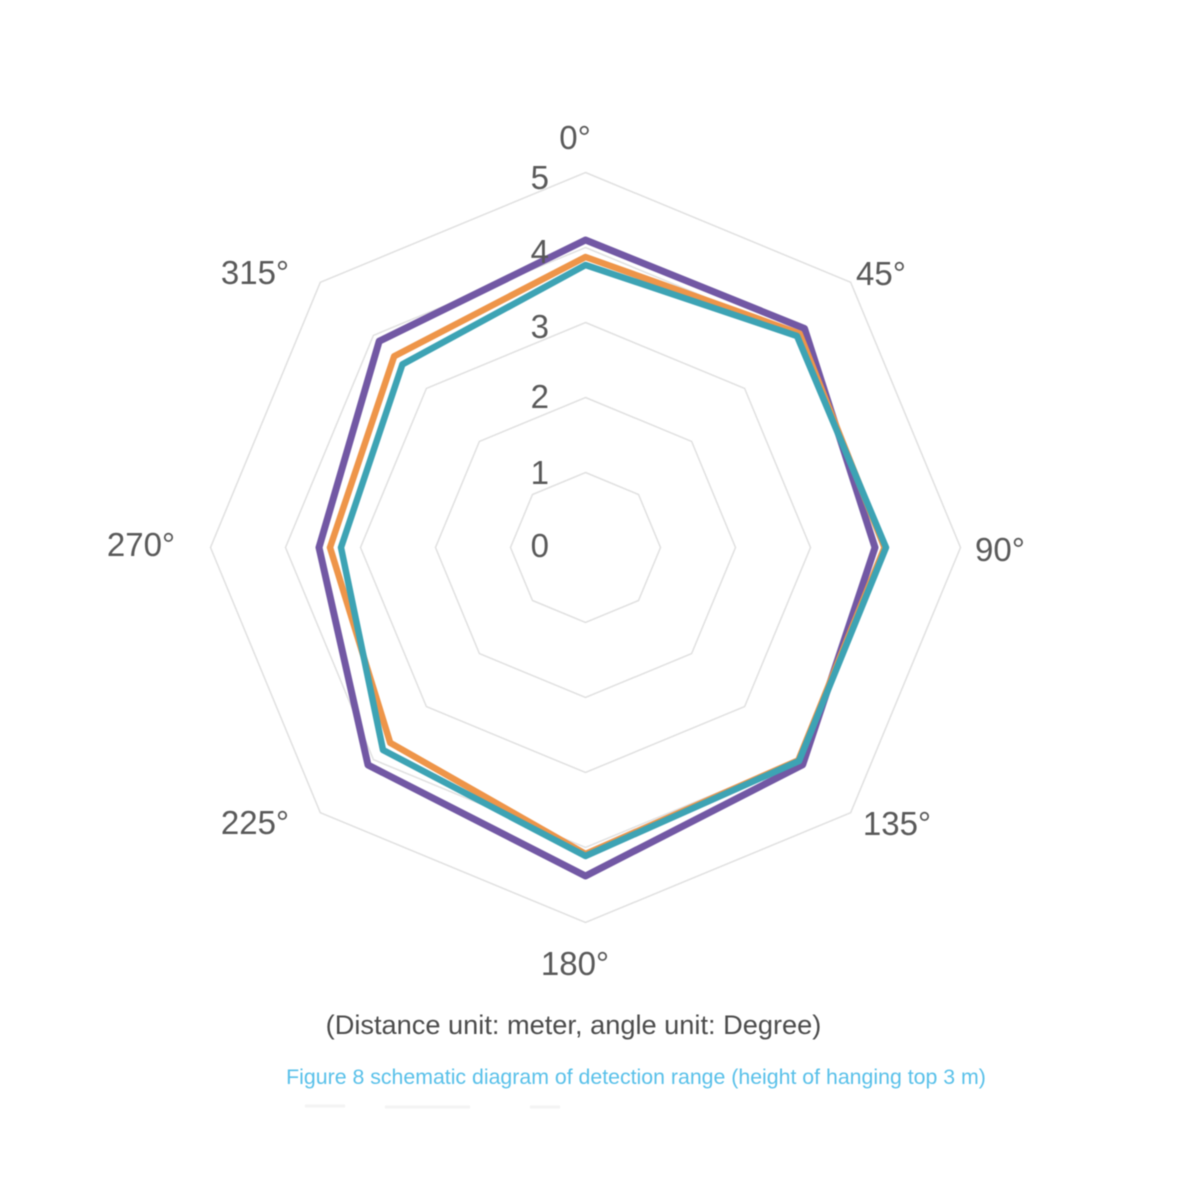  What do you see at coordinates (255, 272) in the screenshot?
I see `svg-text: 315°` at bounding box center [255, 272].